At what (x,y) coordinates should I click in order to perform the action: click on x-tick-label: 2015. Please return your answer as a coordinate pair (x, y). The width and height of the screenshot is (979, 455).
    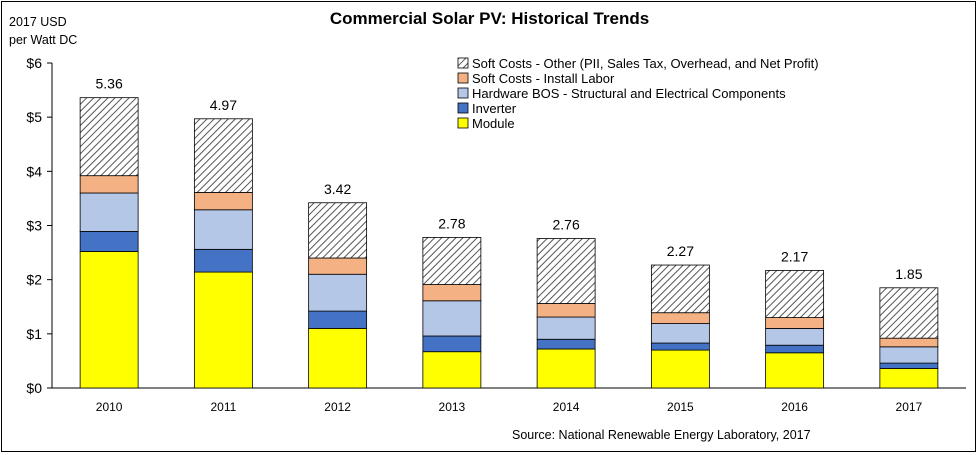
    Looking at the image, I should click on (680, 407).